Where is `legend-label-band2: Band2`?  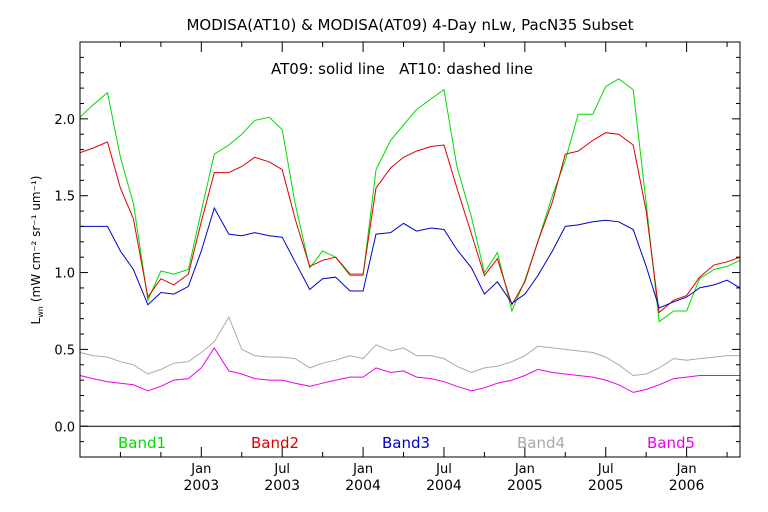
legend-label-band2: Band2 is located at coordinates (275, 443).